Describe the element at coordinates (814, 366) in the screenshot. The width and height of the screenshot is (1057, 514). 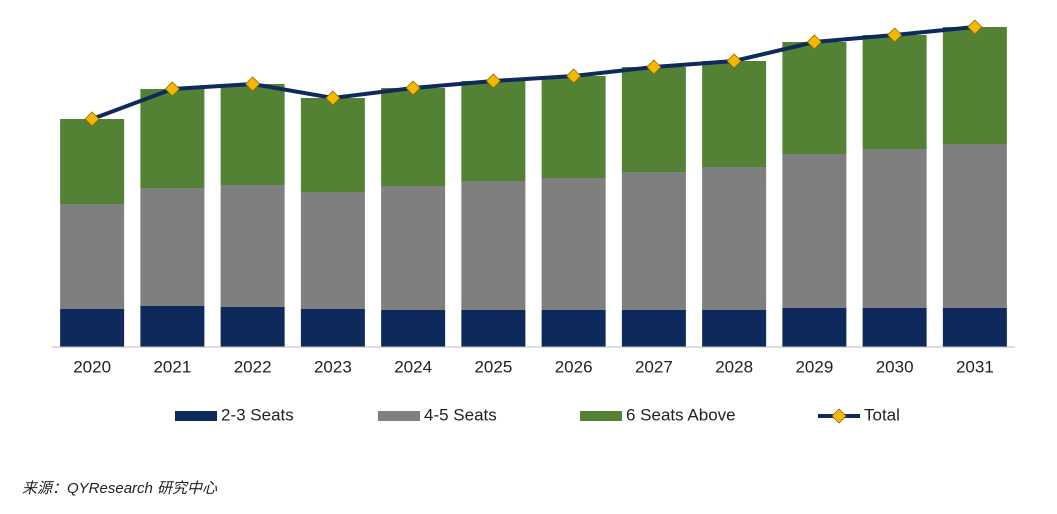
I see `x-tick-label: 2029` at that location.